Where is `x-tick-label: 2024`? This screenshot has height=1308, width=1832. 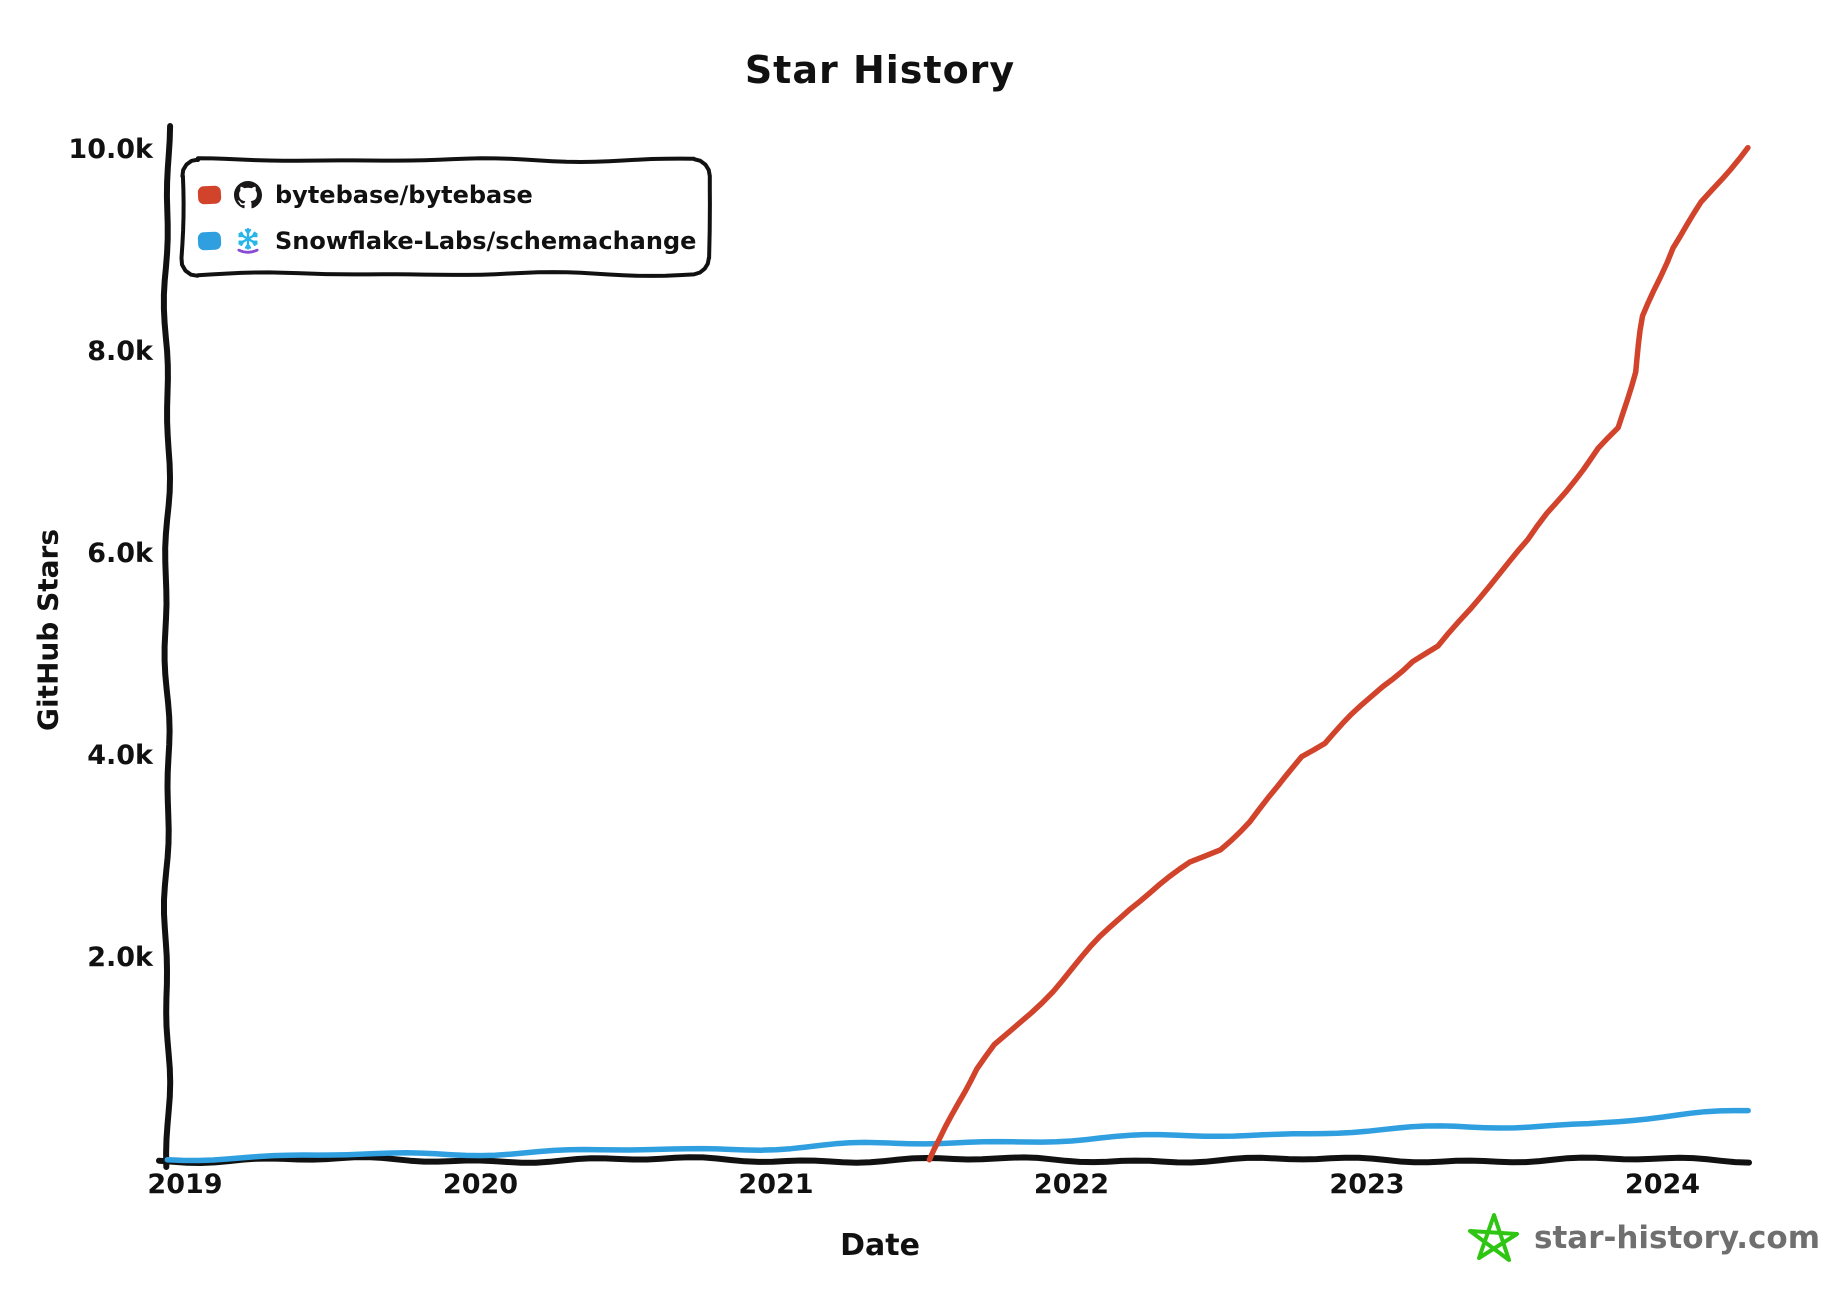 x-tick-label: 2024 is located at coordinates (1662, 1184).